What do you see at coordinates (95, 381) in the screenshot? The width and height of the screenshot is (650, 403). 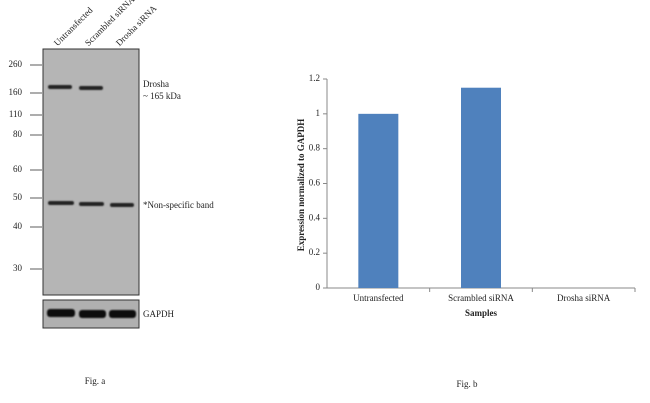 I see `caption: Fig. a` at bounding box center [95, 381].